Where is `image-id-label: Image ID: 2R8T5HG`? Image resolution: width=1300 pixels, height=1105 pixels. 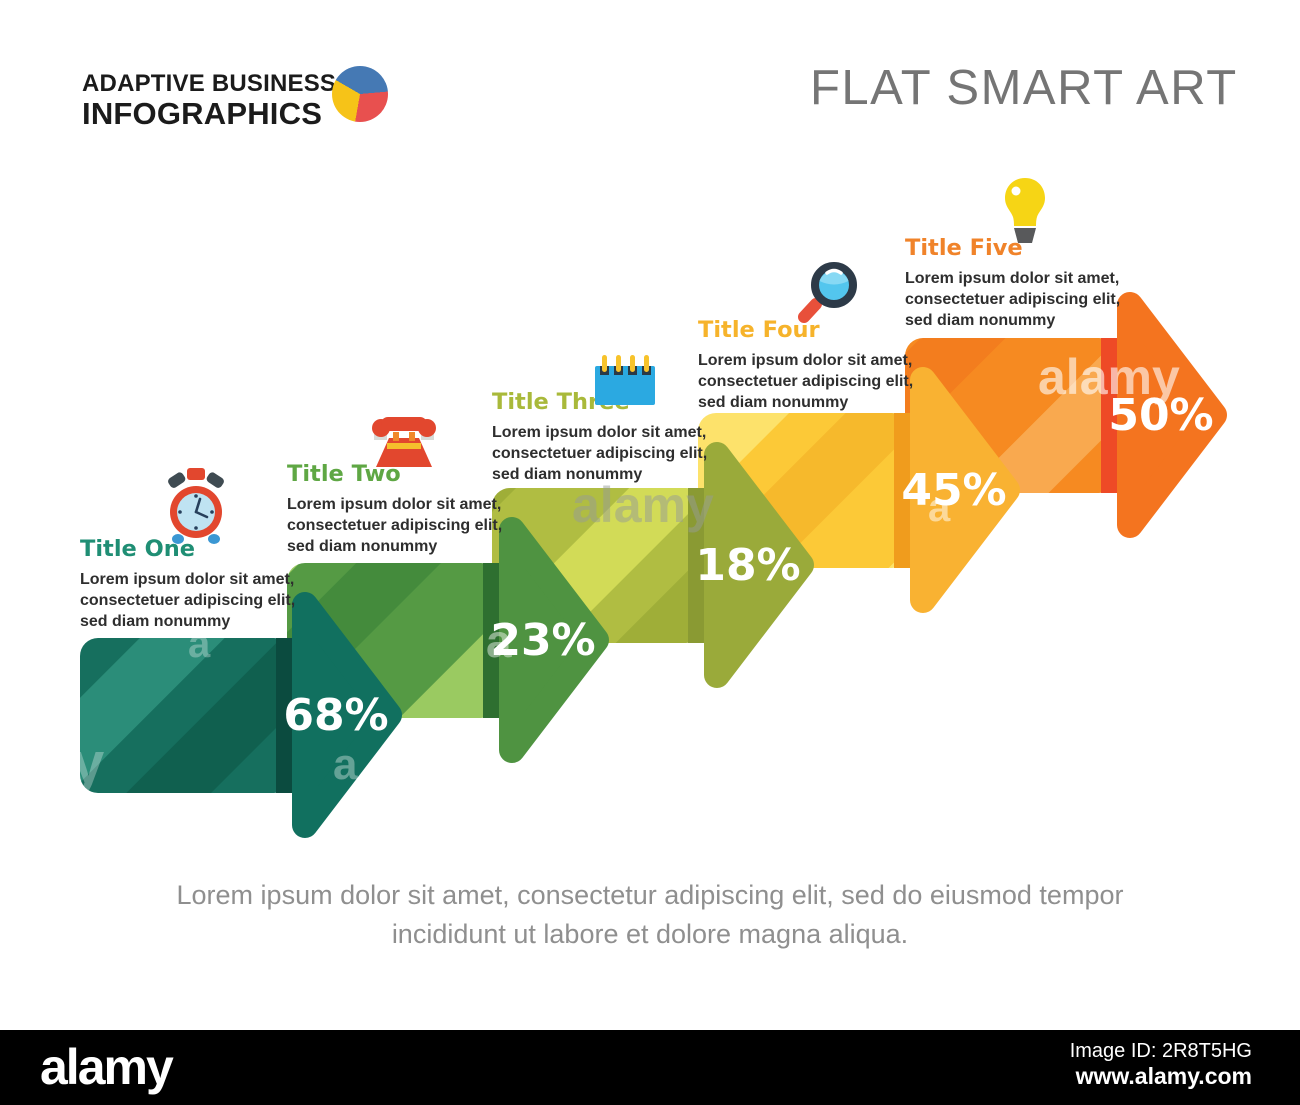 image-id-label: Image ID: 2R8T5HG is located at coordinates (1160, 1051).